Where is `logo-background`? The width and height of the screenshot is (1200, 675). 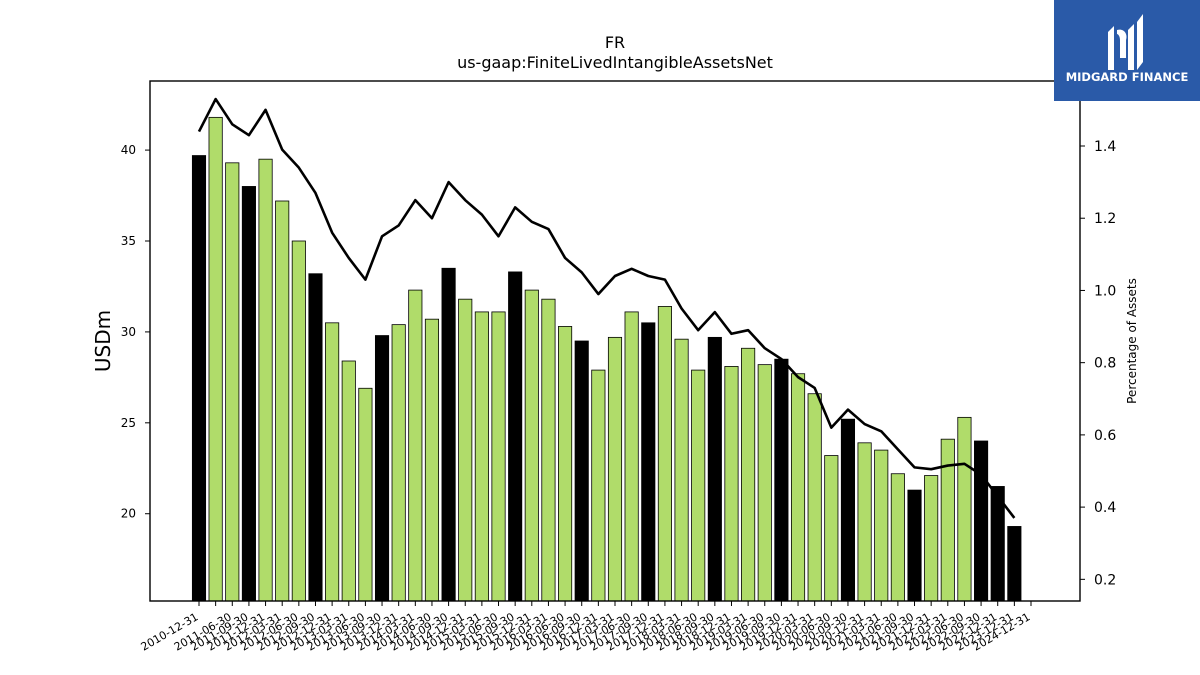
logo-background is located at coordinates (1127, 50).